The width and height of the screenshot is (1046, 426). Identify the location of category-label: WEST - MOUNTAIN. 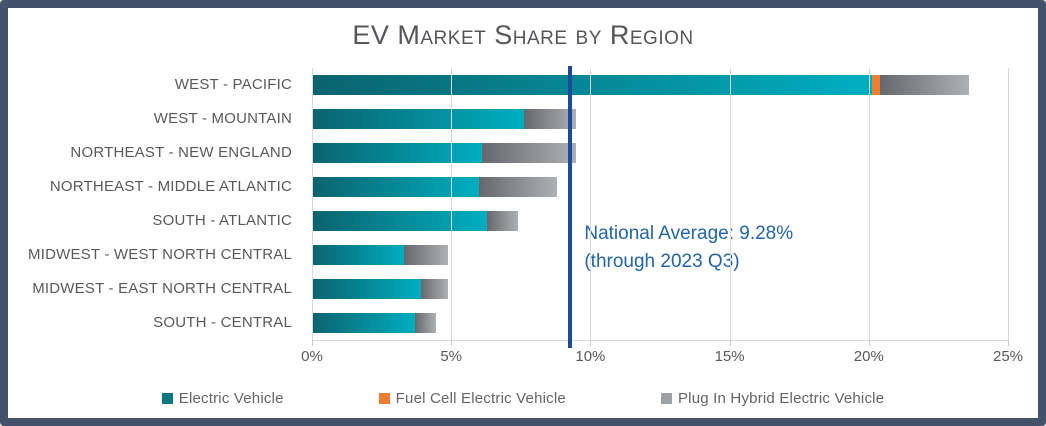
(222, 118).